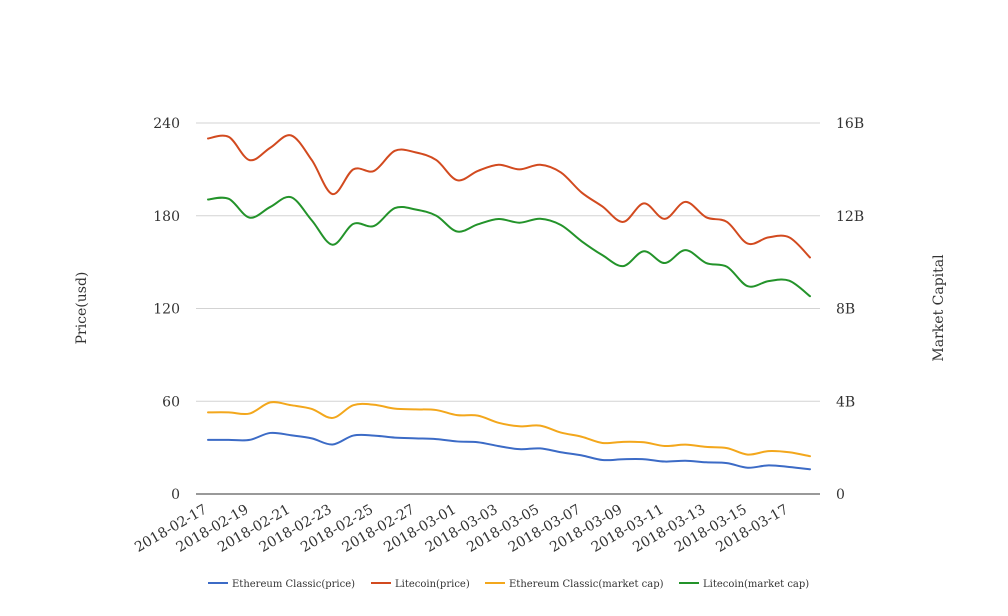 The image size is (1008, 616). What do you see at coordinates (845, 310) in the screenshot?
I see `y-tick-label-right: 8B` at bounding box center [845, 310].